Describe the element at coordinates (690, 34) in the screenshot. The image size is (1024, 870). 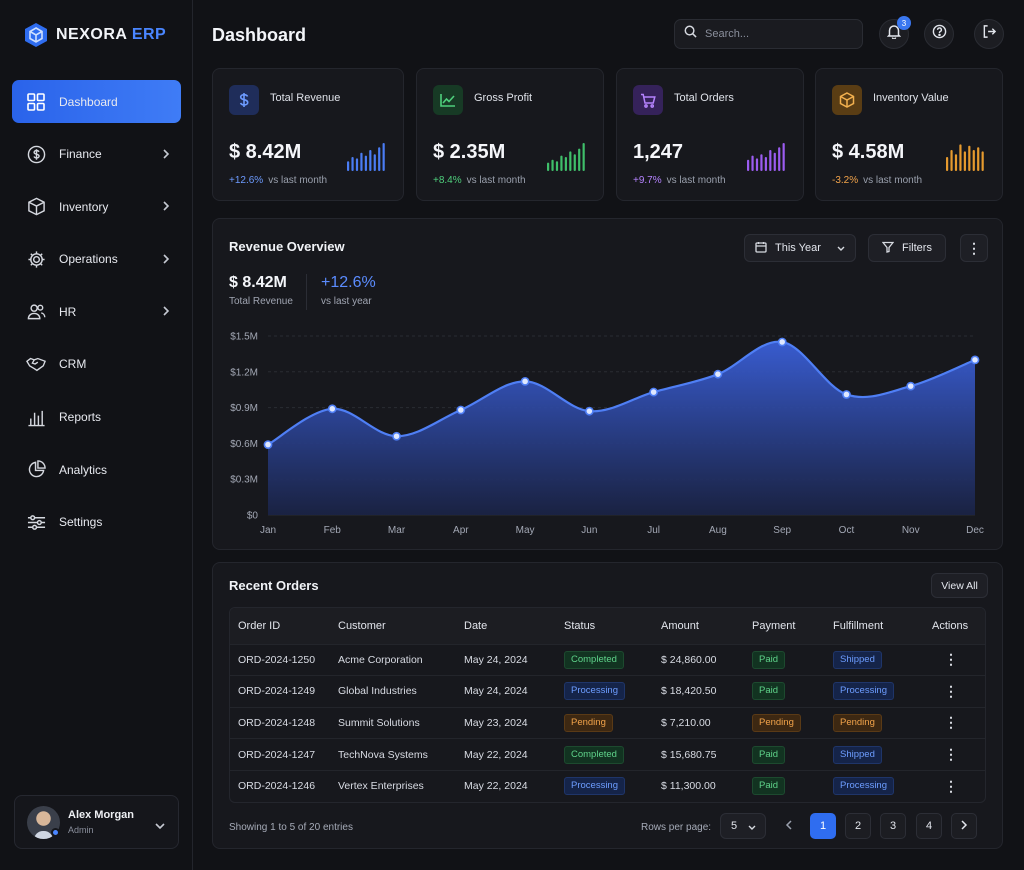
I see `search-icon` at that location.